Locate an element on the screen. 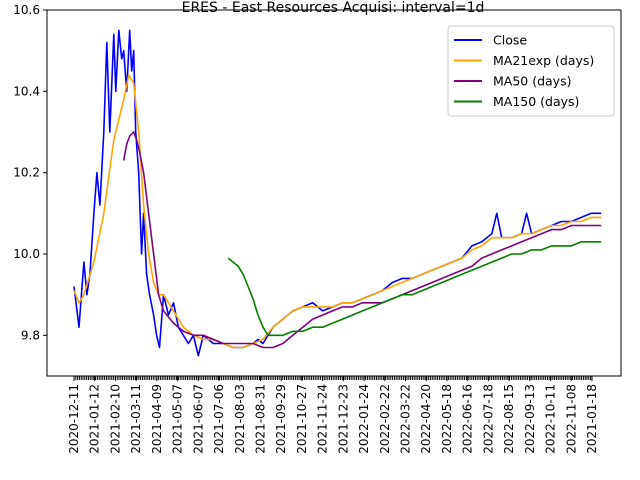 This screenshot has height=480, width=640. legend-box is located at coordinates (531, 71).